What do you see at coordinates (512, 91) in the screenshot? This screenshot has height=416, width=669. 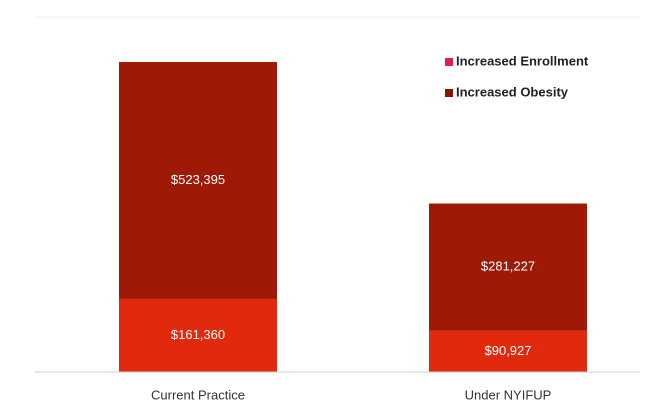 I see `legend-label: Increased Obesity` at bounding box center [512, 91].